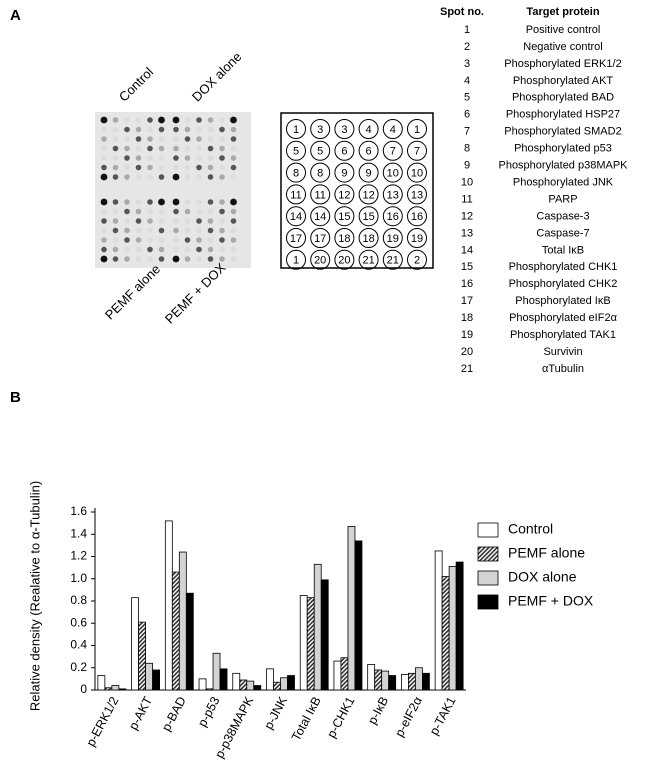 The width and height of the screenshot is (650, 772). What do you see at coordinates (562, 64) in the screenshot?
I see `target-protein: Phosphorylated ERK1/2` at bounding box center [562, 64].